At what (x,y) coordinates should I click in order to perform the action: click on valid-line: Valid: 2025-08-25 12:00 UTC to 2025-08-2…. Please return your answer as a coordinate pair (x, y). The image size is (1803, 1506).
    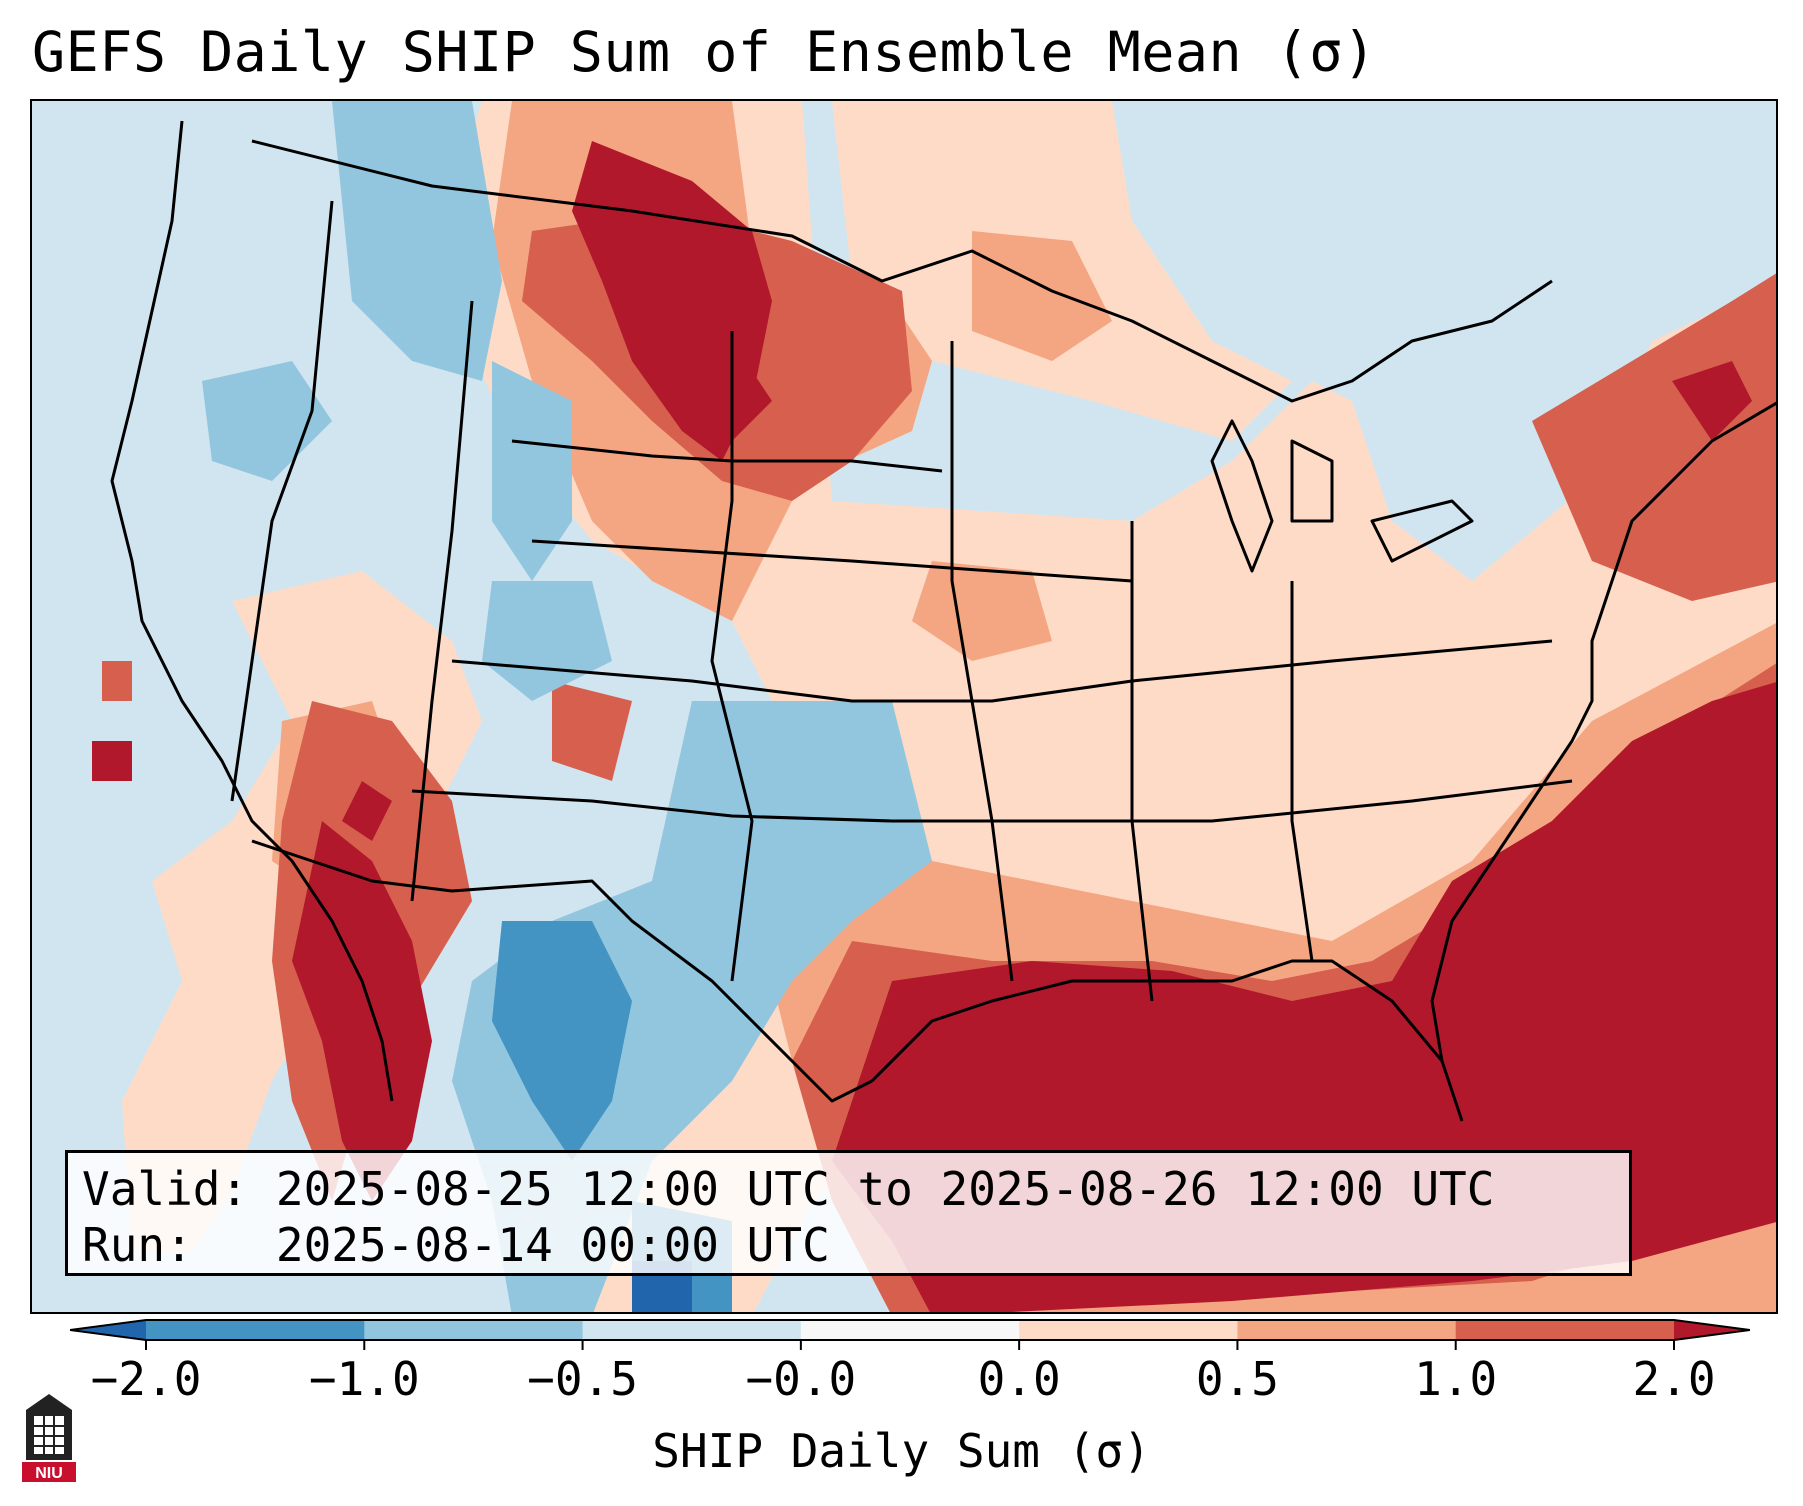
    Looking at the image, I should click on (848, 1189).